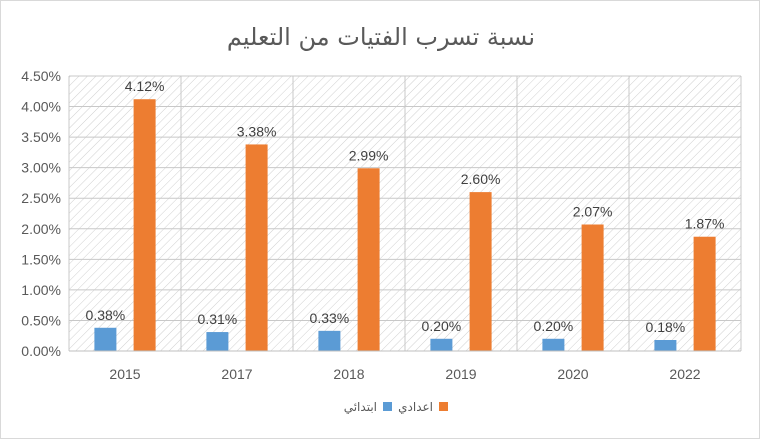  Describe the element at coordinates (460, 374) in the screenshot. I see `x-tick-label: 2019` at that location.